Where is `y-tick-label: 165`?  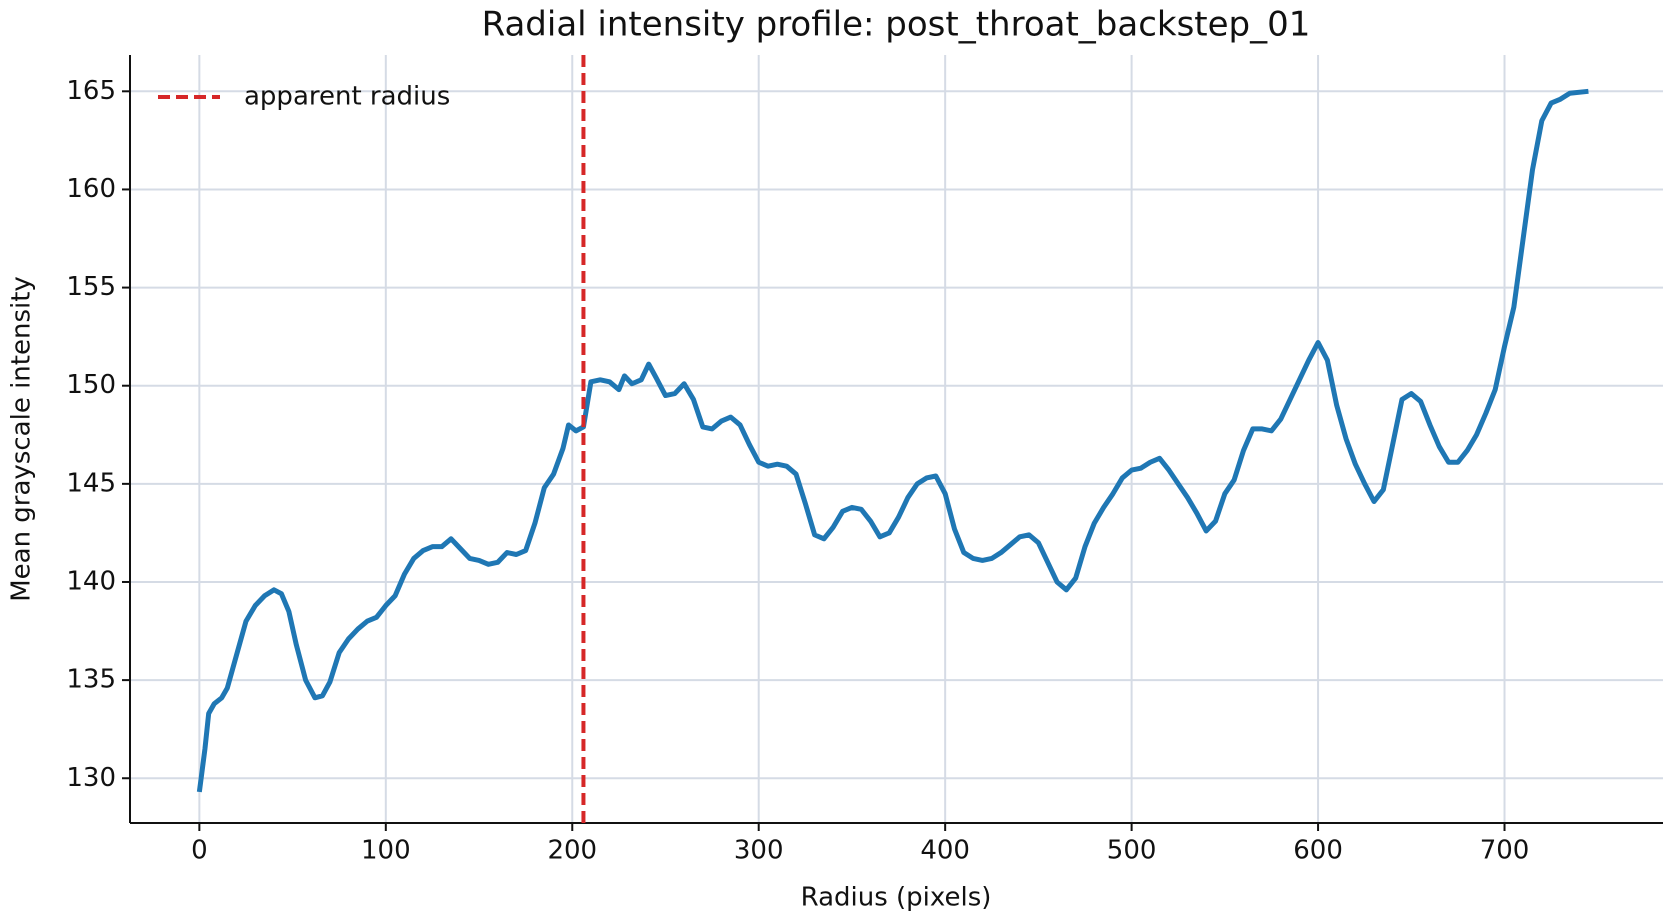 y-tick-label: 165 is located at coordinates (91, 91).